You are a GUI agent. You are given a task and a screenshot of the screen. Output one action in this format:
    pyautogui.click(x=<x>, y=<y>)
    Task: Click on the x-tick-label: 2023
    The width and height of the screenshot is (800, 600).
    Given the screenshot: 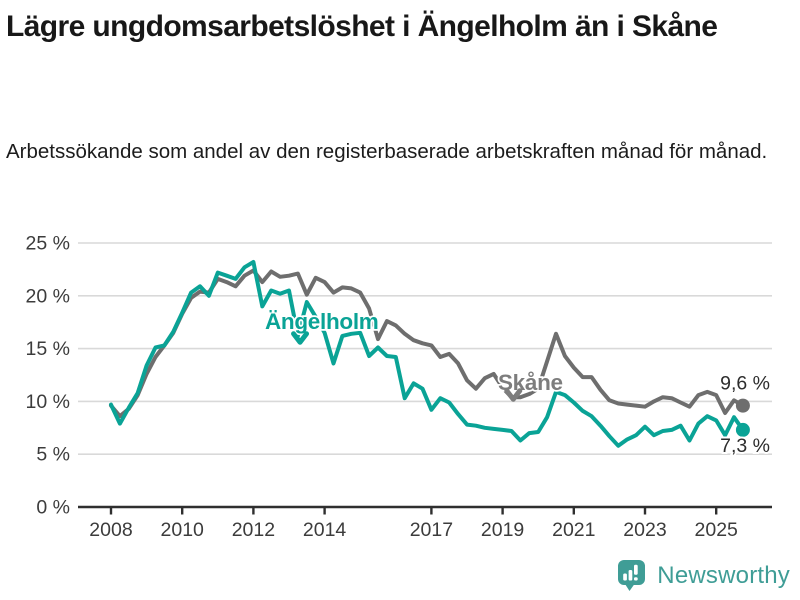 What is the action you would take?
    pyautogui.click(x=644, y=530)
    